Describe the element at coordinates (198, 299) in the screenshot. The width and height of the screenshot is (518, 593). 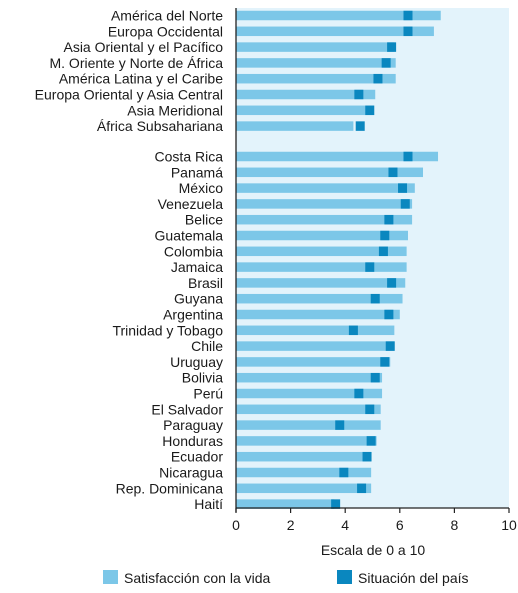
I see `category-label: Guyana` at that location.